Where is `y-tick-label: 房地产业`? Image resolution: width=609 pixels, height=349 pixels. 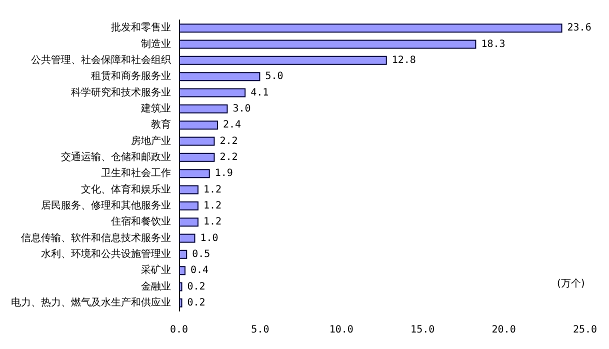 y-tick-label: 房地产业 is located at coordinates (151, 140).